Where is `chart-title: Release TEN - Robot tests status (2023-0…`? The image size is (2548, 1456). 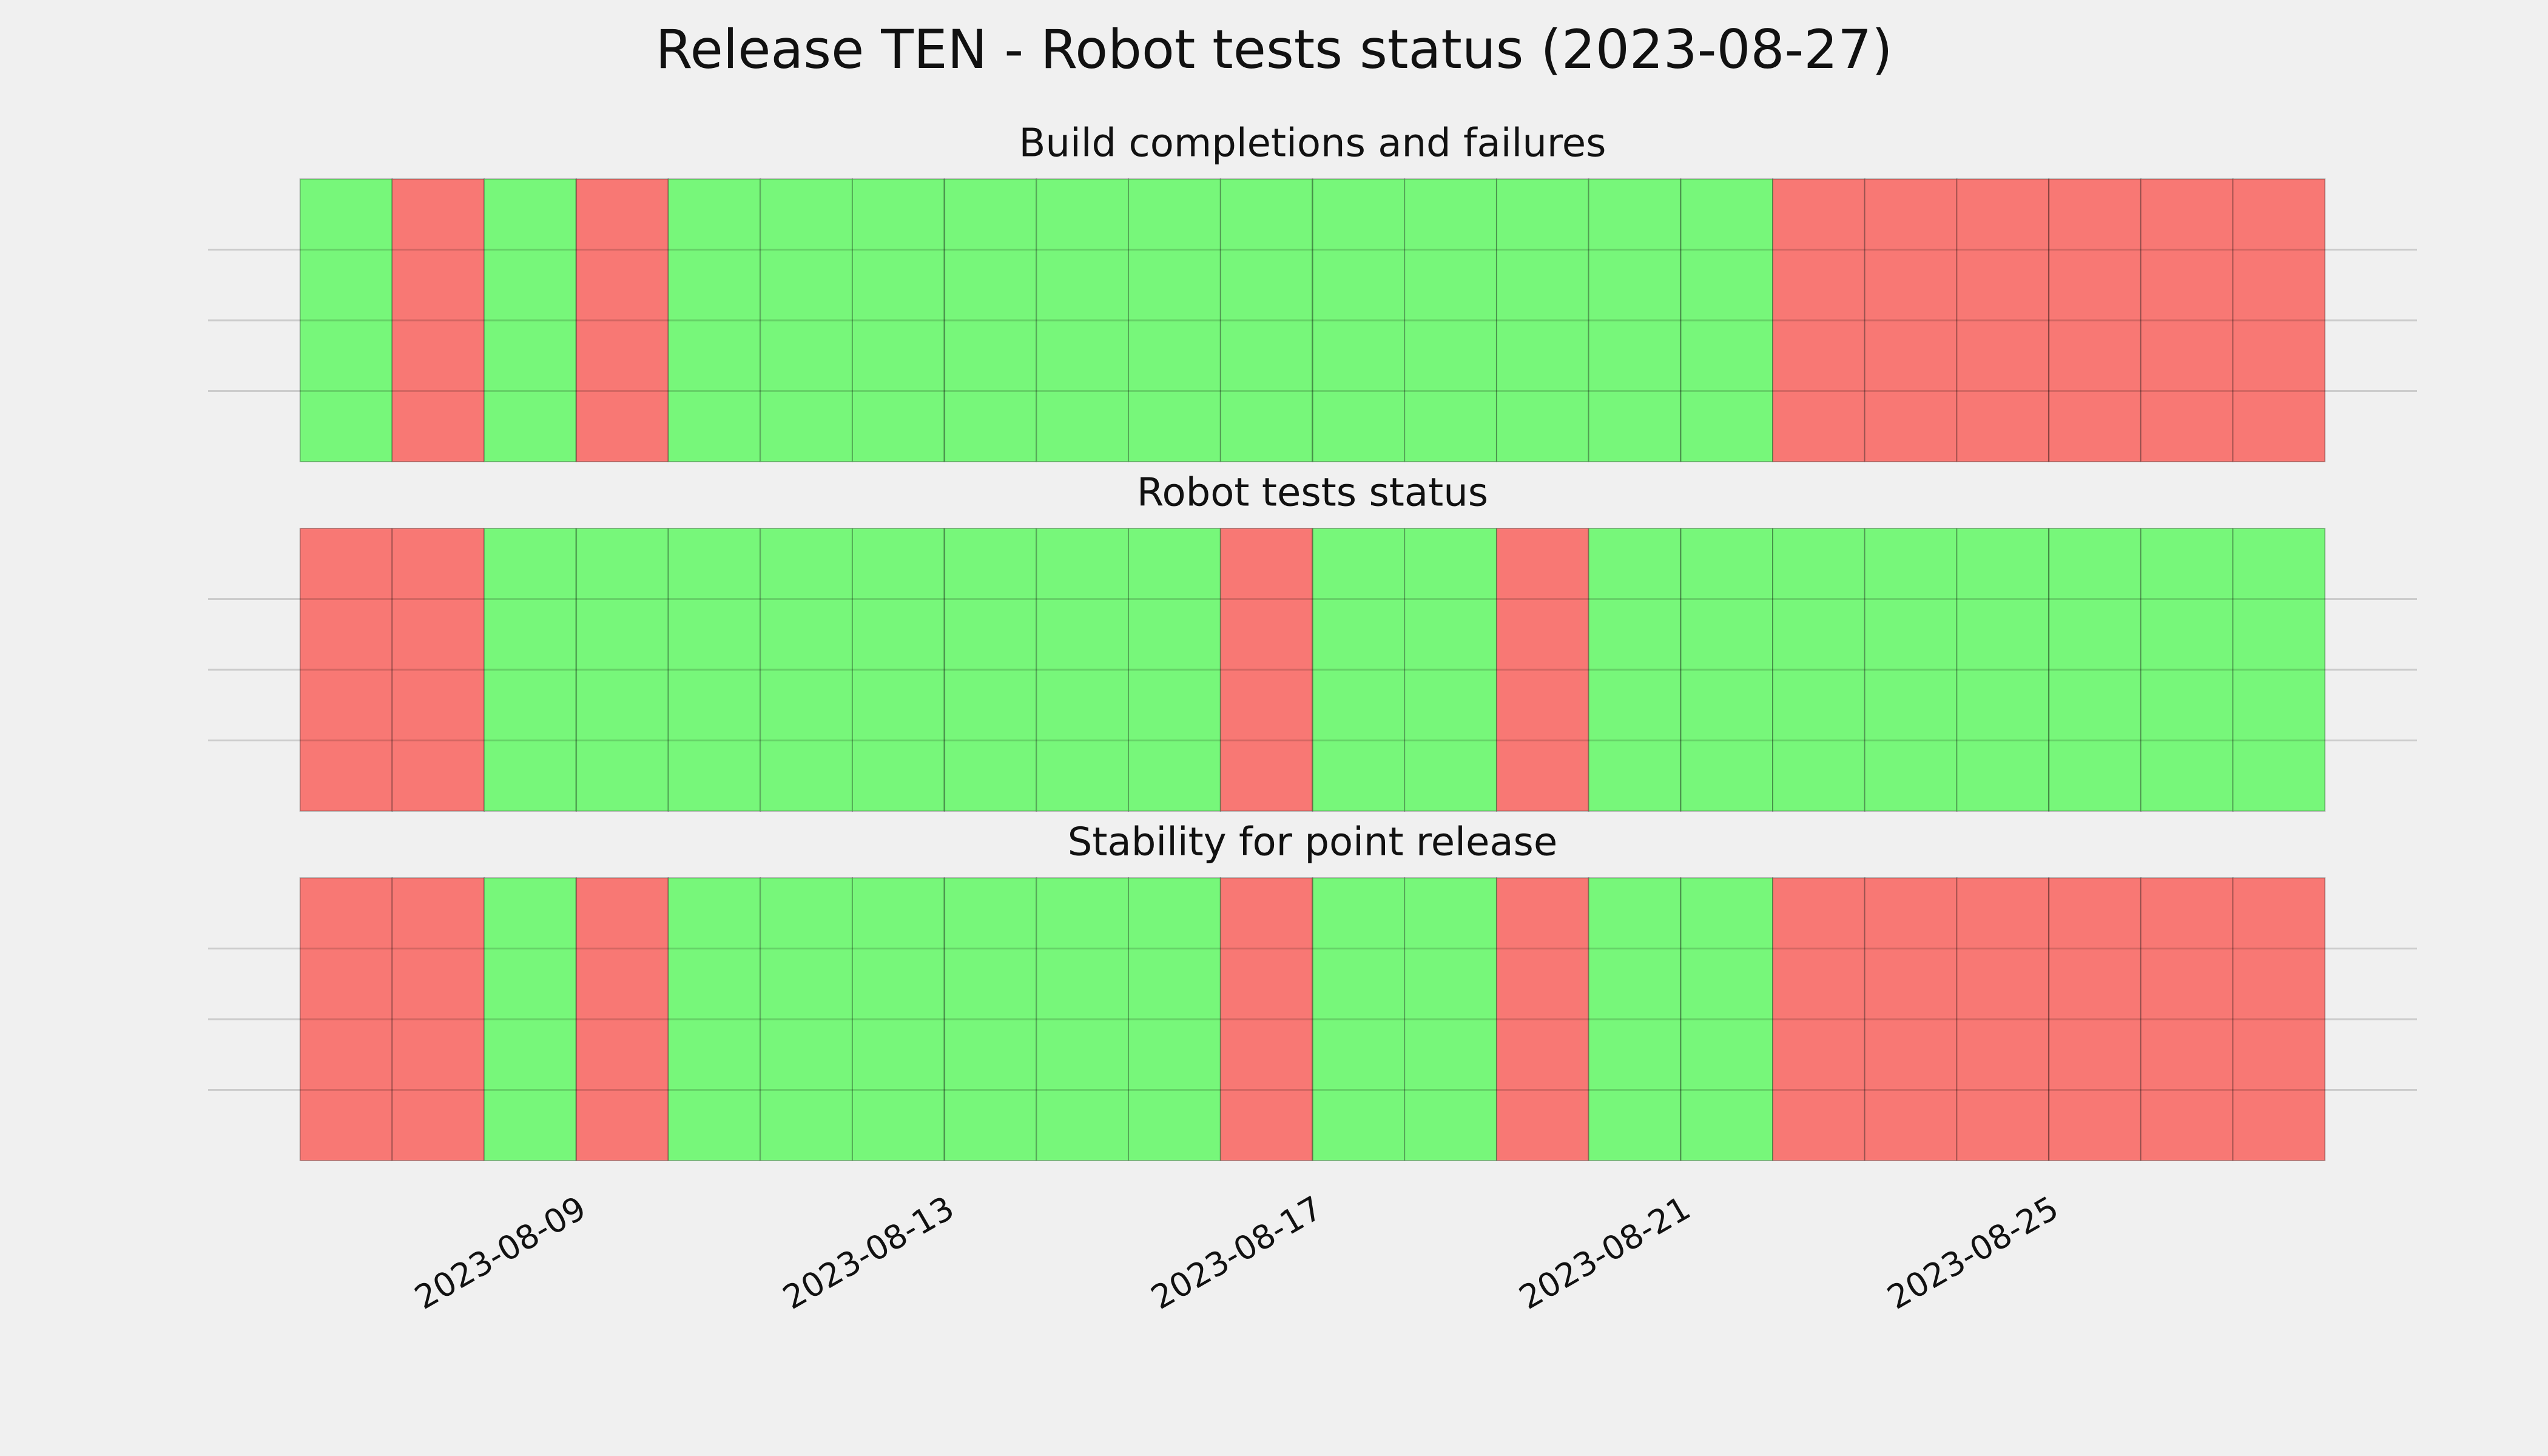 chart-title: Release TEN - Robot tests status (2023-0… is located at coordinates (1273, 49).